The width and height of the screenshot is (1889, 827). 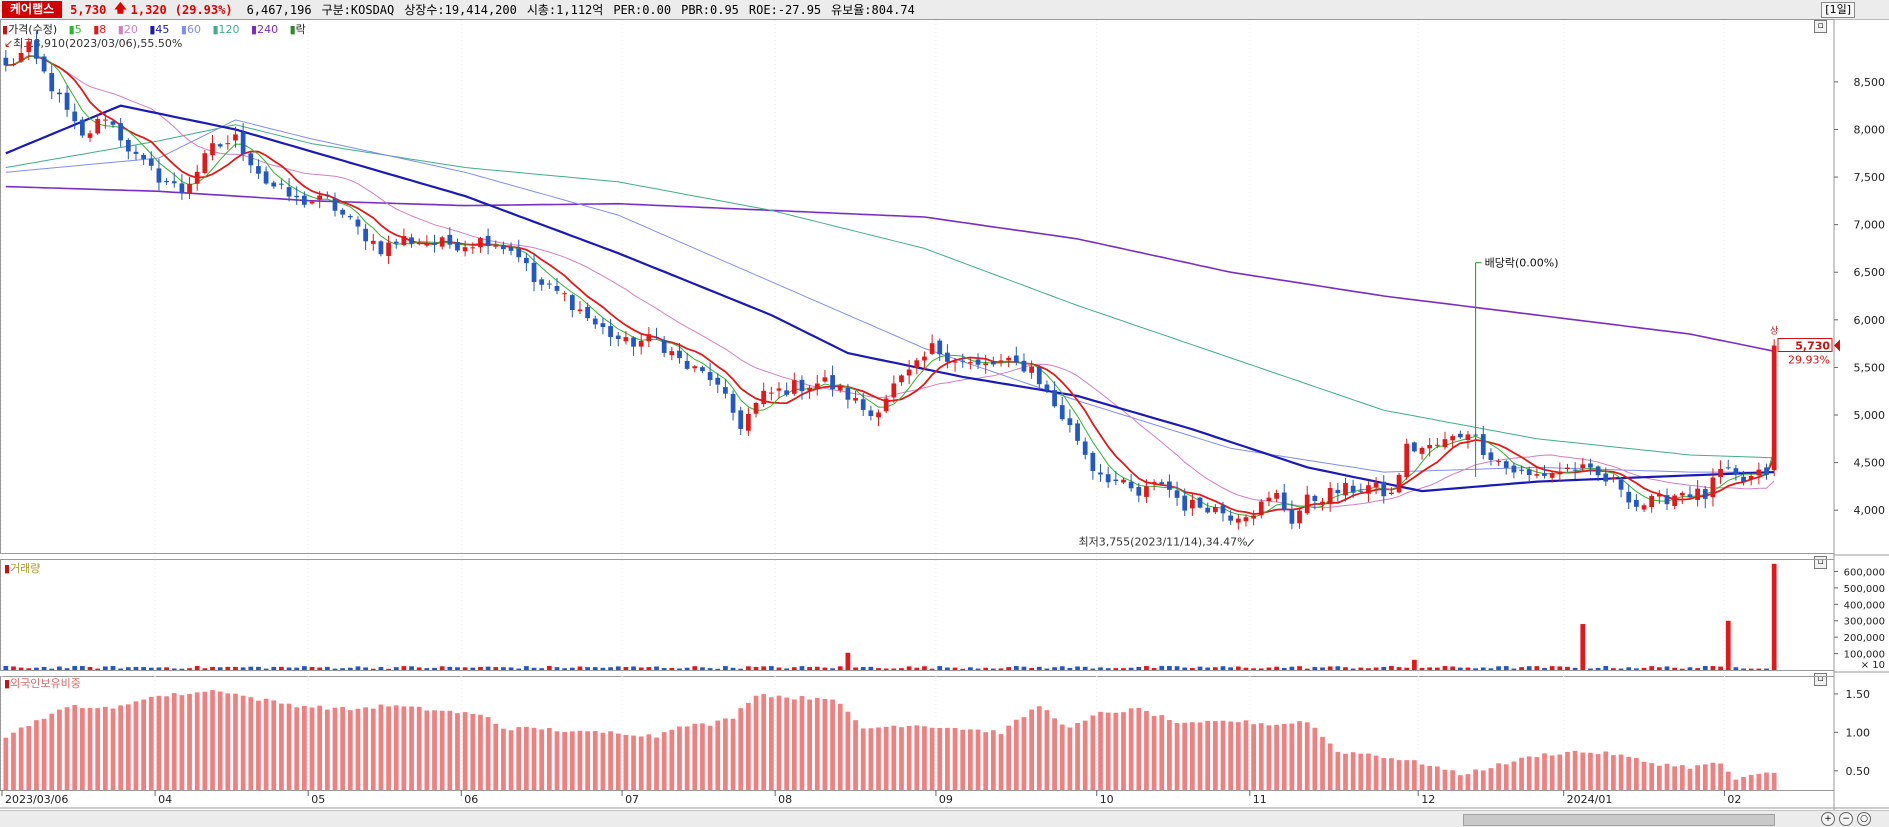 I want to click on zoom-in-icon: +, so click(x=1828, y=819).